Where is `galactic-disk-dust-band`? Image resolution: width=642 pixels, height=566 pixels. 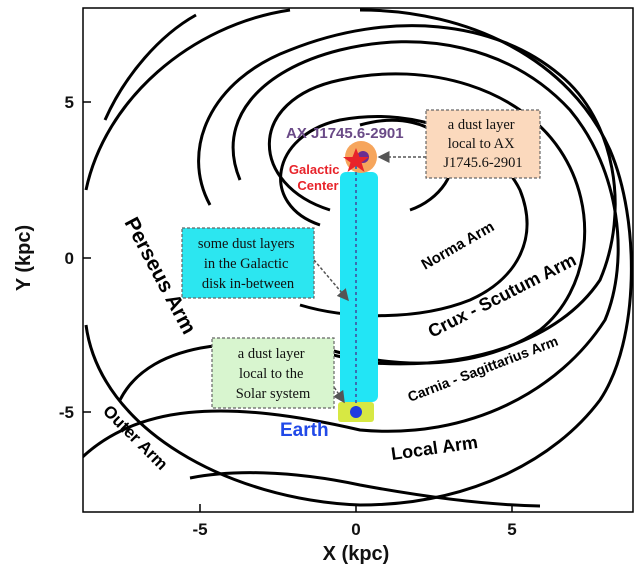 galactic-disk-dust-band is located at coordinates (359, 287).